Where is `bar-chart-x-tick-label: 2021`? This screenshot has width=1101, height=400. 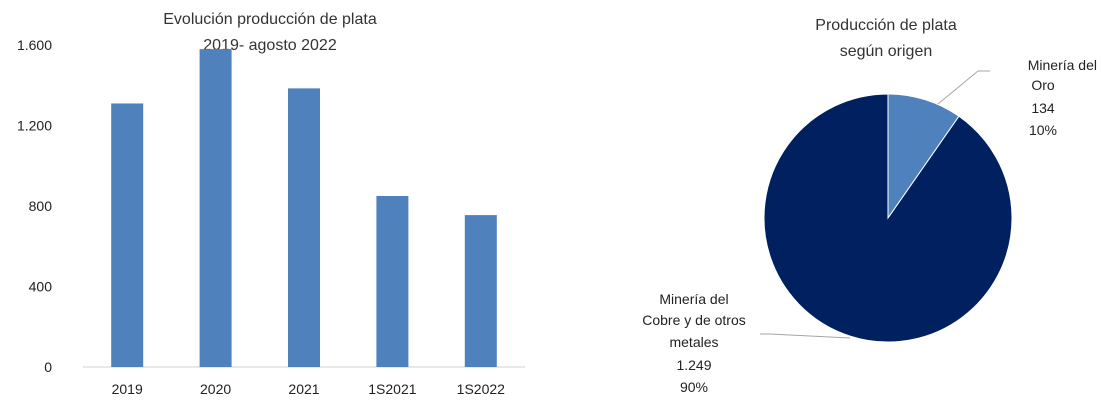
bar-chart-x-tick-label: 2021 is located at coordinates (303, 389).